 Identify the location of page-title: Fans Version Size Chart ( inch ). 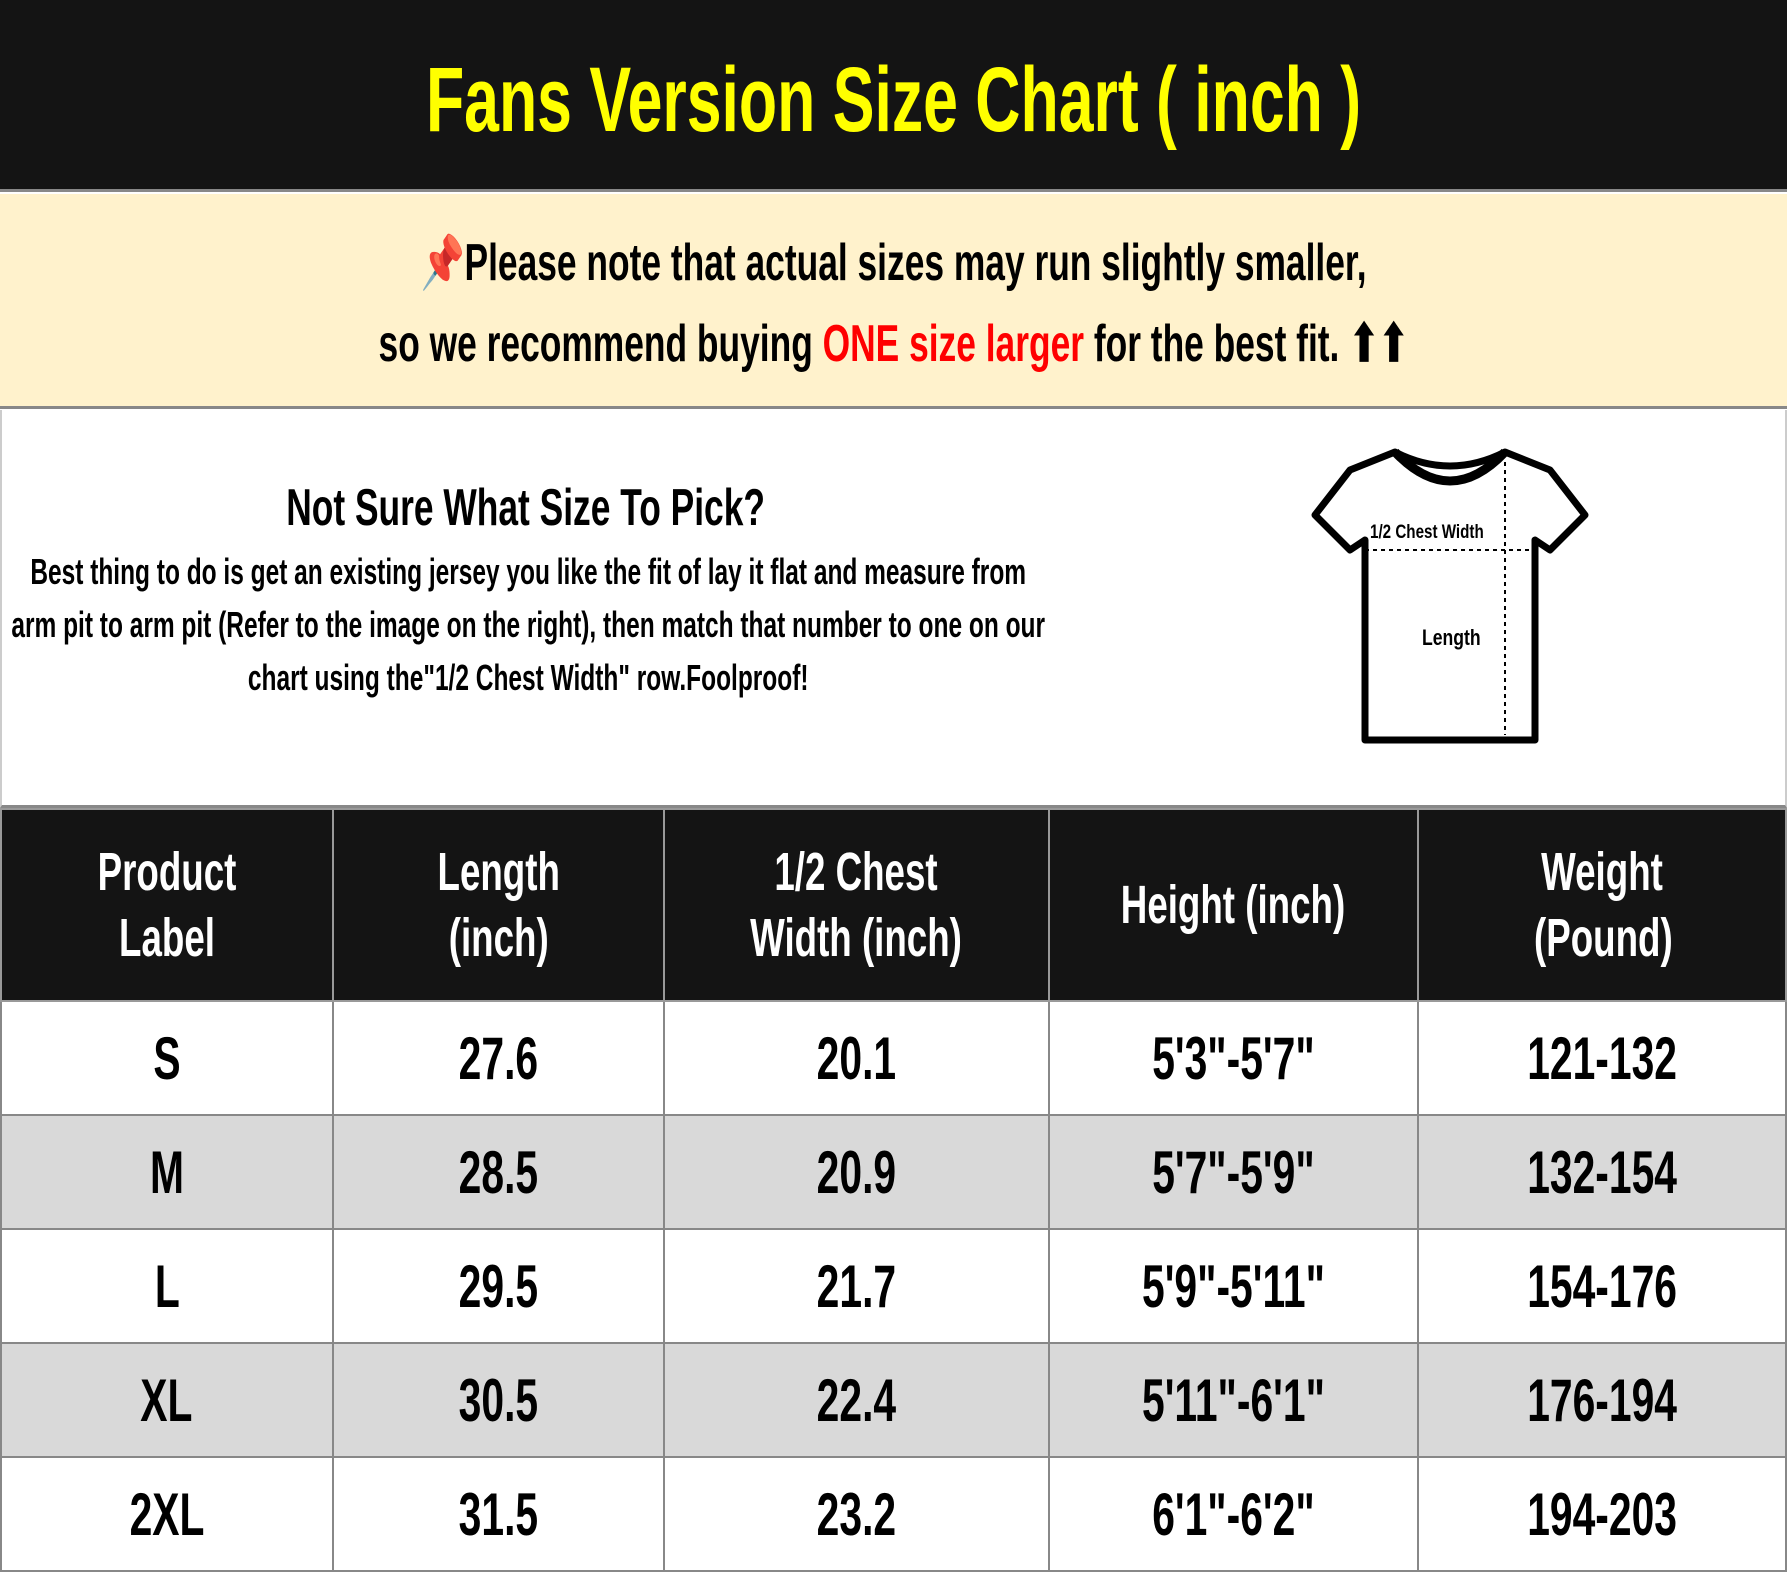
(893, 100).